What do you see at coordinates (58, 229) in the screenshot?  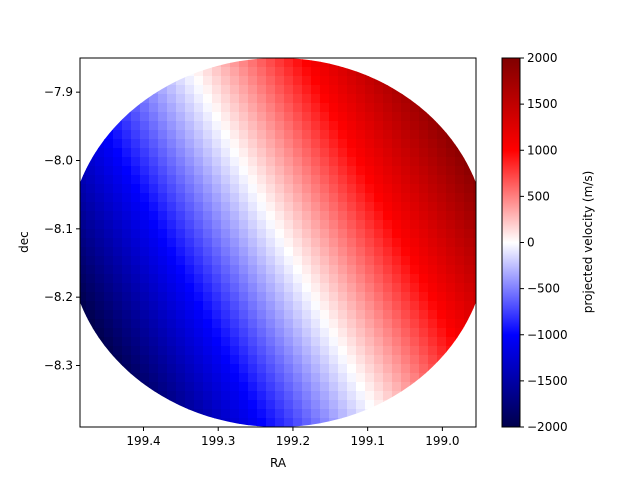 I see `y-tick-label: −8.1` at bounding box center [58, 229].